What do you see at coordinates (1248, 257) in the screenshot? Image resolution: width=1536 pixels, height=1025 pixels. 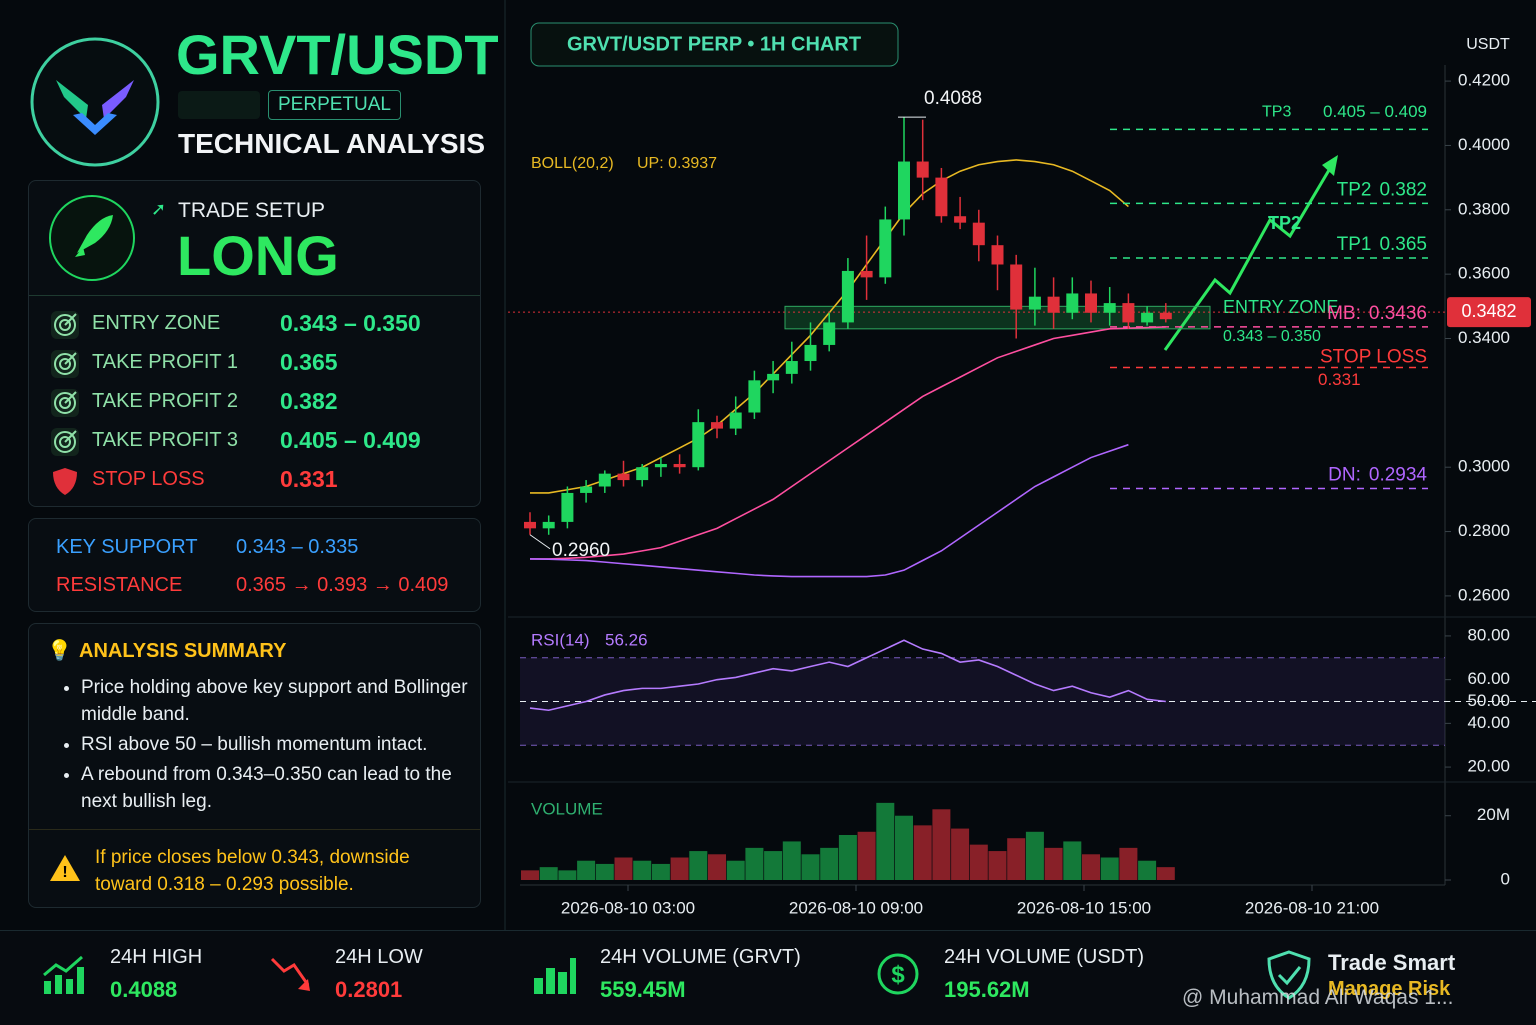 I see `projection-arrow` at bounding box center [1248, 257].